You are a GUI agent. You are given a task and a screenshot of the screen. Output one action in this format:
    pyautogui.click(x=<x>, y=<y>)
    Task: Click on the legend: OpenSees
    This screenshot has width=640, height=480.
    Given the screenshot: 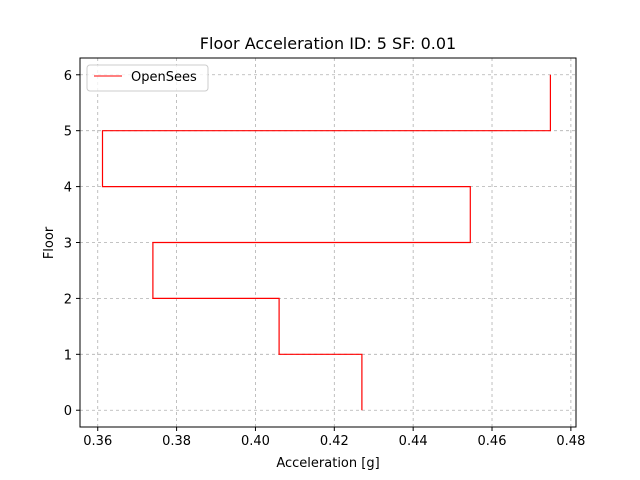 What is the action you would take?
    pyautogui.click(x=147, y=78)
    